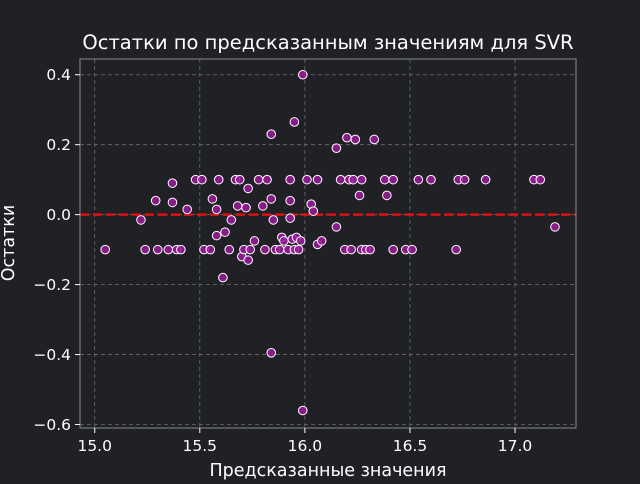 The width and height of the screenshot is (640, 484). What do you see at coordinates (58, 215) in the screenshot?
I see `y-tick-label: 0.0` at bounding box center [58, 215].